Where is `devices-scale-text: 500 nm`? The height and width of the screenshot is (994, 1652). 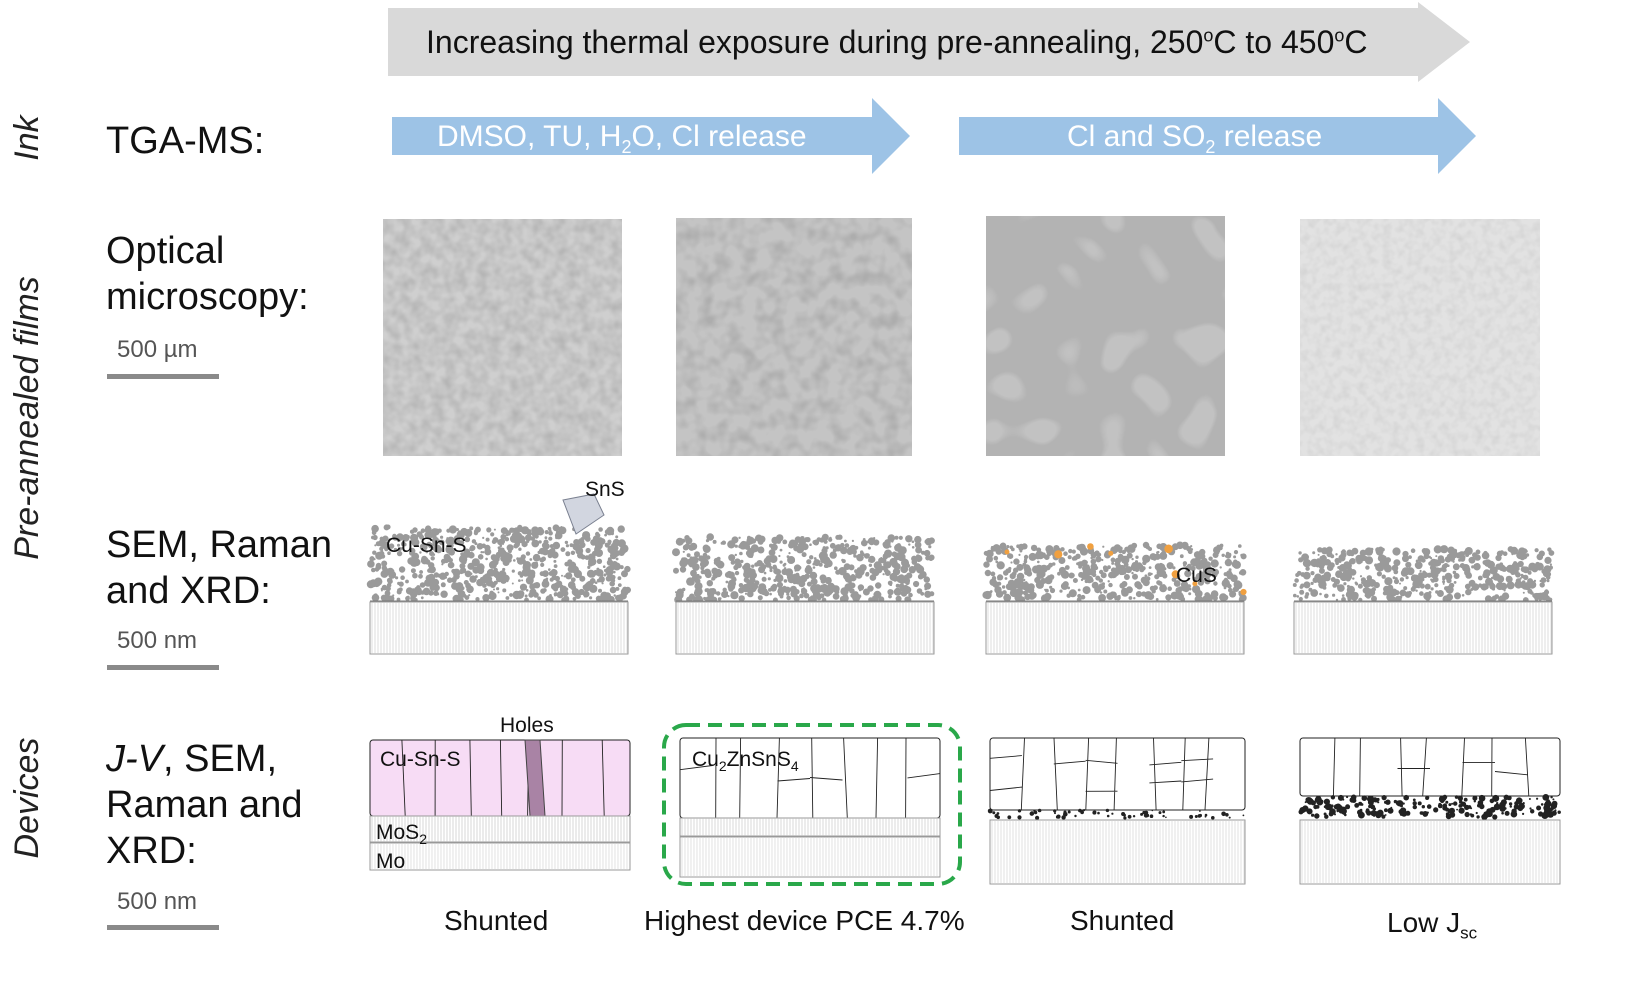 devices-scale-text: 500 nm is located at coordinates (157, 901).